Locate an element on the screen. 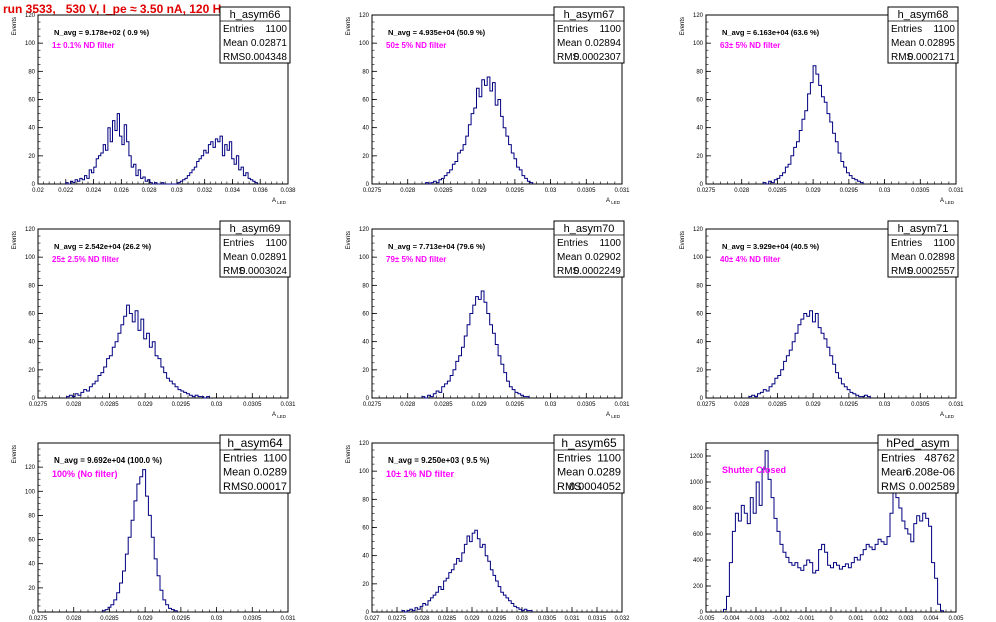 The width and height of the screenshot is (996, 622). x-axis-title: A LED is located at coordinates (613, 415).